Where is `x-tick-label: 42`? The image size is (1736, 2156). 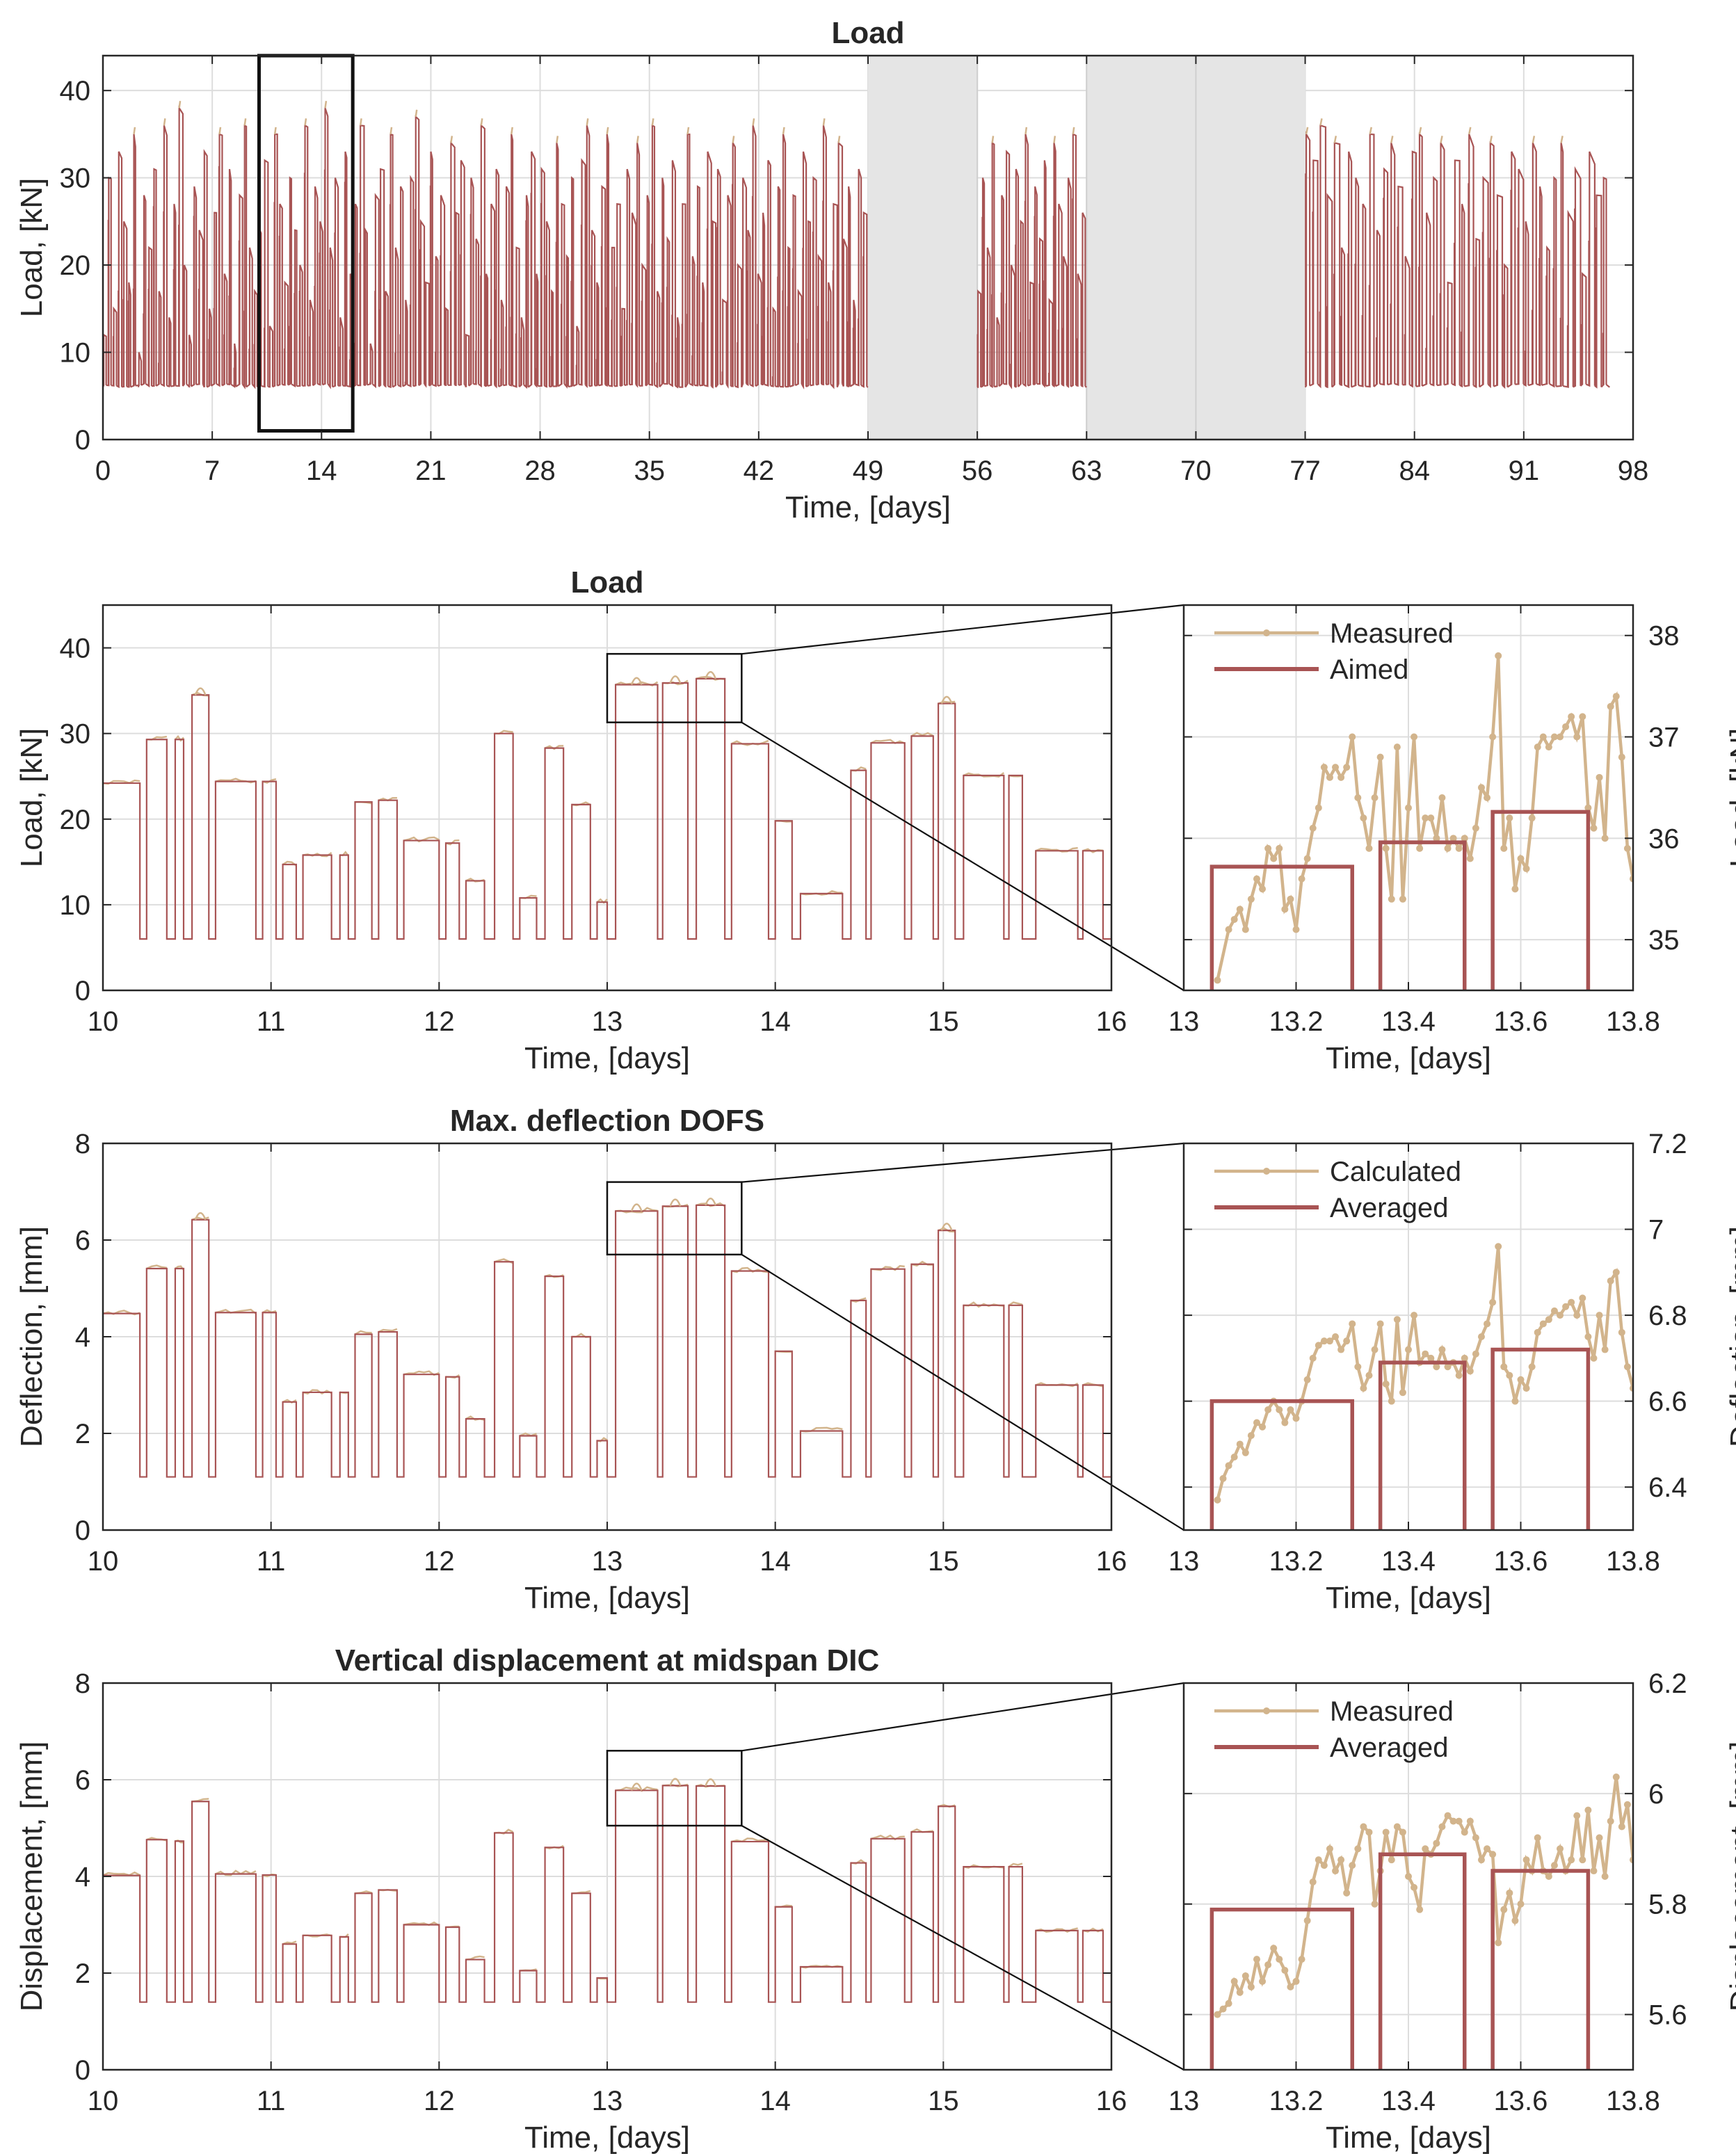
x-tick-label: 42 is located at coordinates (759, 471).